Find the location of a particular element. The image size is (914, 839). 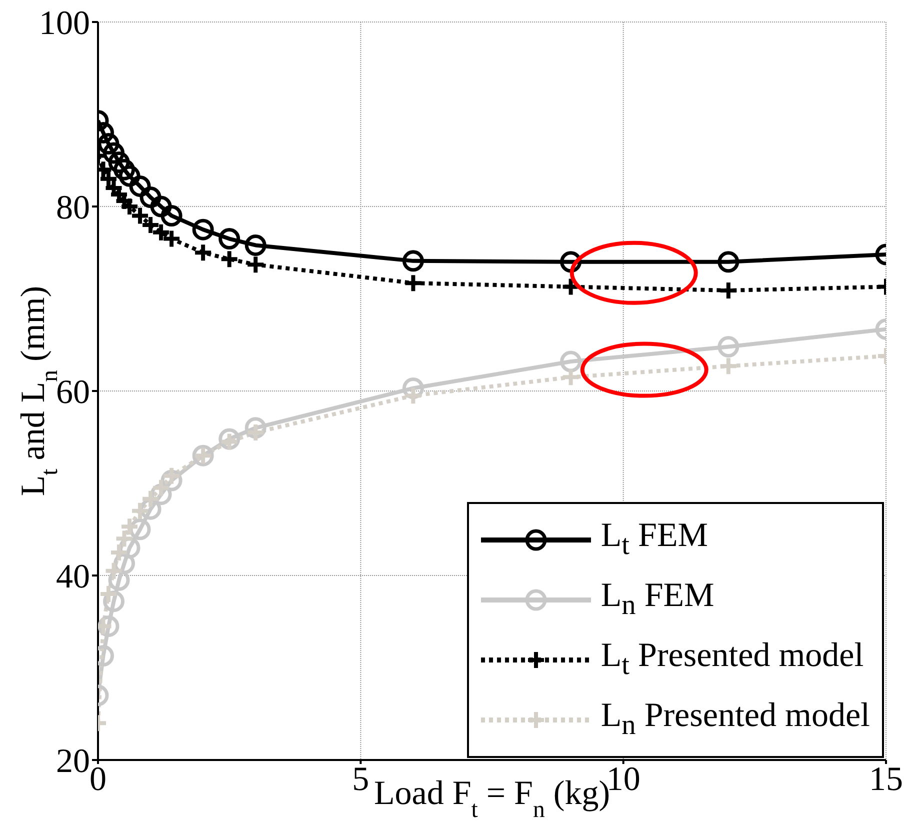

x-axis-title: Load F$_{t}$ = F$_{n}$ (kg) is located at coordinates (492, 799).